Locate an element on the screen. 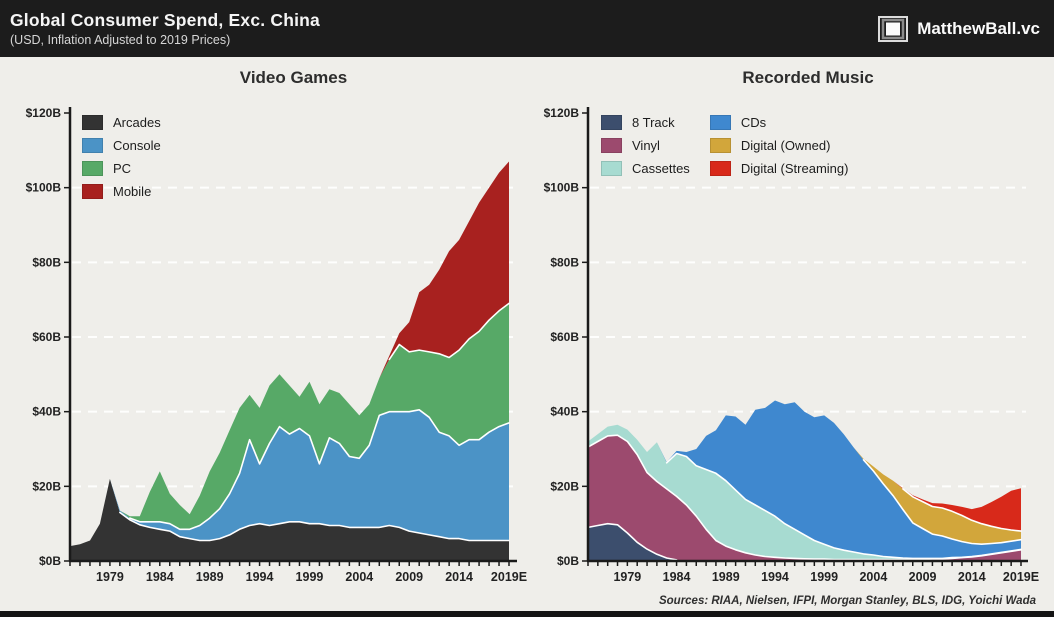 The image size is (1054, 617). legend-label: Mobile is located at coordinates (132, 191).